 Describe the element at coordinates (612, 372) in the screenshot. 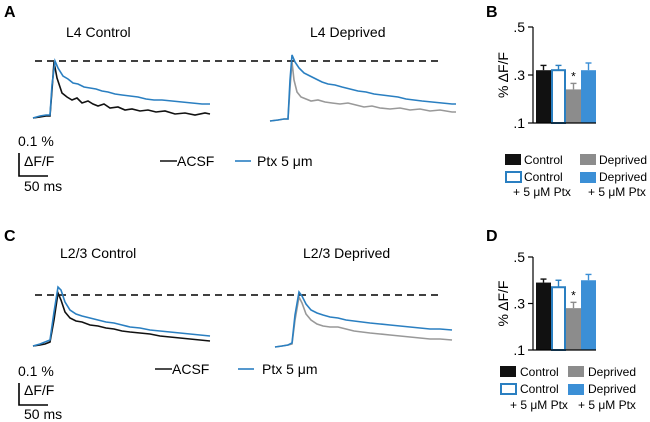

I see `bar-legend-deprived-label-bottom: Deprived` at that location.